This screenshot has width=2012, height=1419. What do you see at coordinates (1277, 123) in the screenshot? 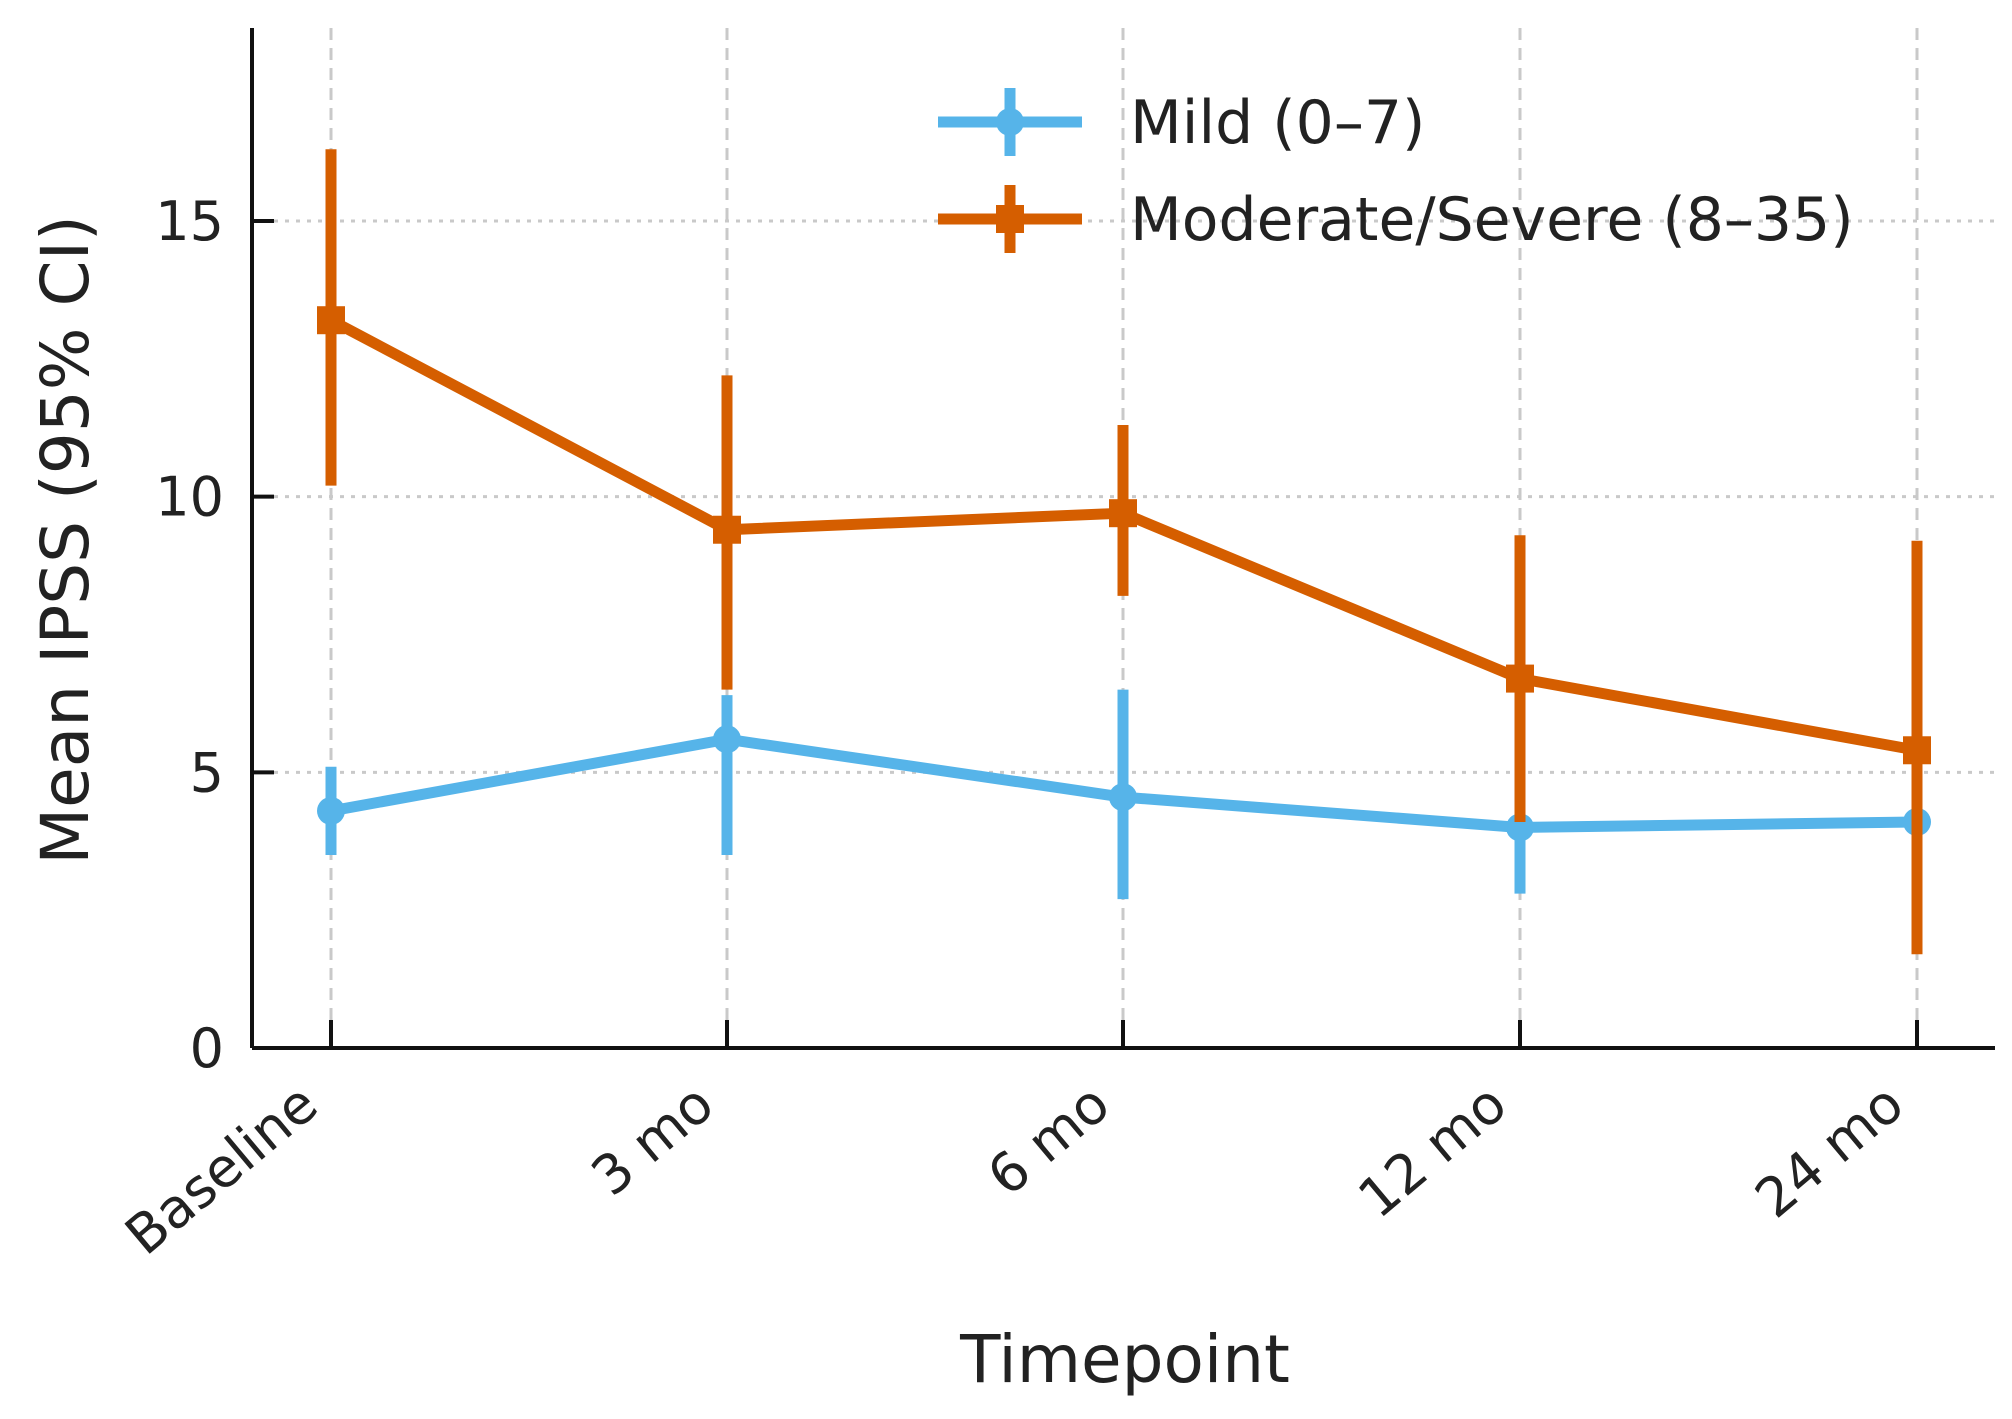
I see `legend-label: Mild (0–7)` at bounding box center [1277, 123].